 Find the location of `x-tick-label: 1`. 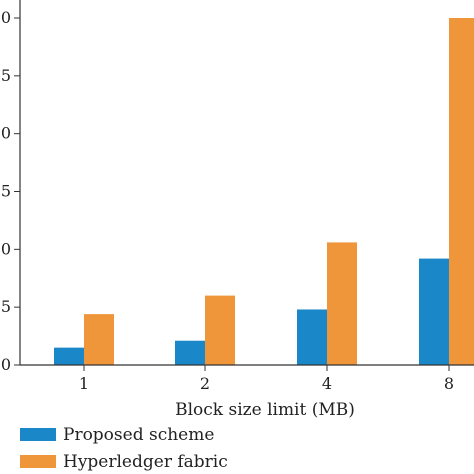

x-tick-label: 1 is located at coordinates (84, 383).